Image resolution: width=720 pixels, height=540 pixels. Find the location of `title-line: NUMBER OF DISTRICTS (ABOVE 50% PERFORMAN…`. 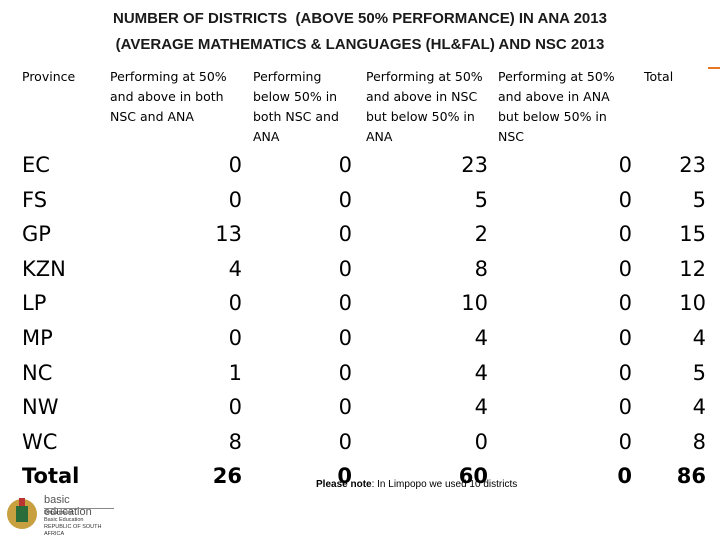

title-line: NUMBER OF DISTRICTS (ABOVE 50% PERFORMAN… is located at coordinates (360, 18).